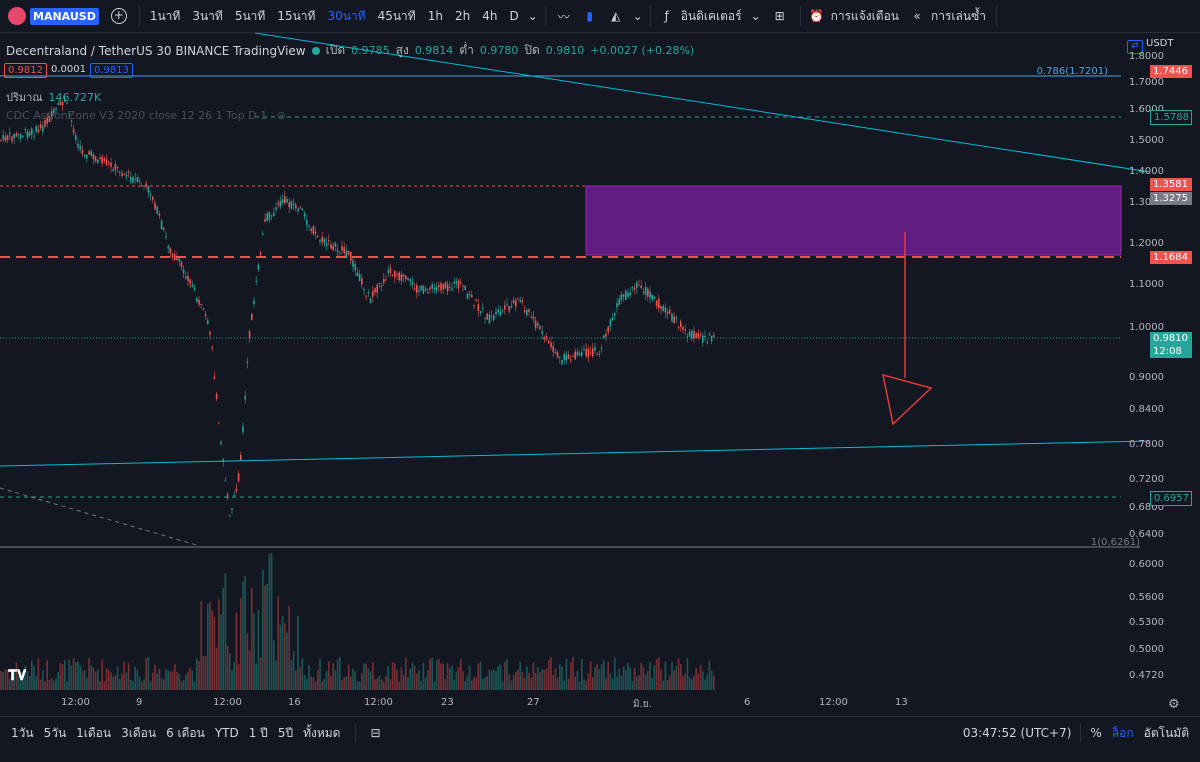 The height and width of the screenshot is (762, 1200). What do you see at coordinates (185, 732) in the screenshot?
I see `range-6m: 6 เดือน` at bounding box center [185, 732].